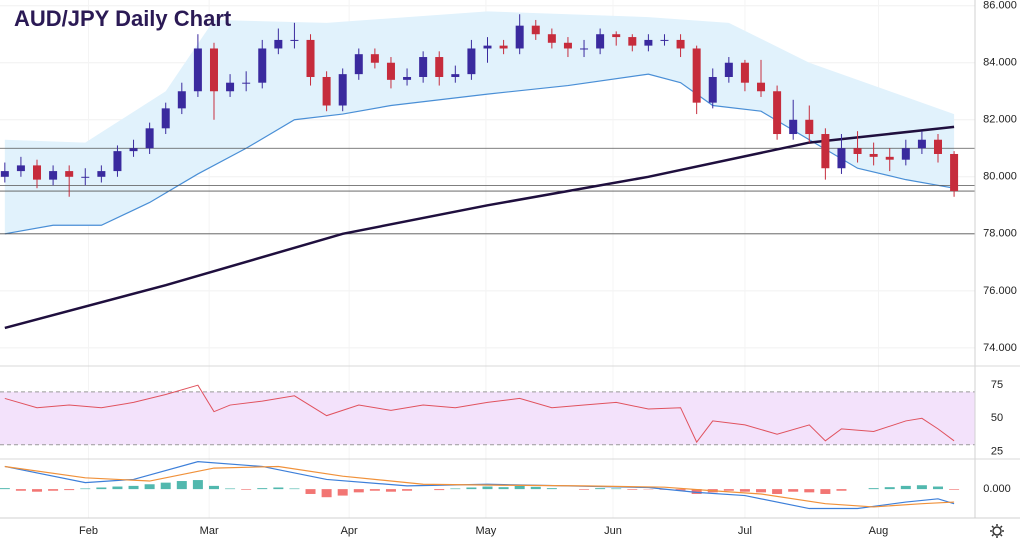 The image size is (1020, 546). I want to click on macd-line, so click(479, 486).